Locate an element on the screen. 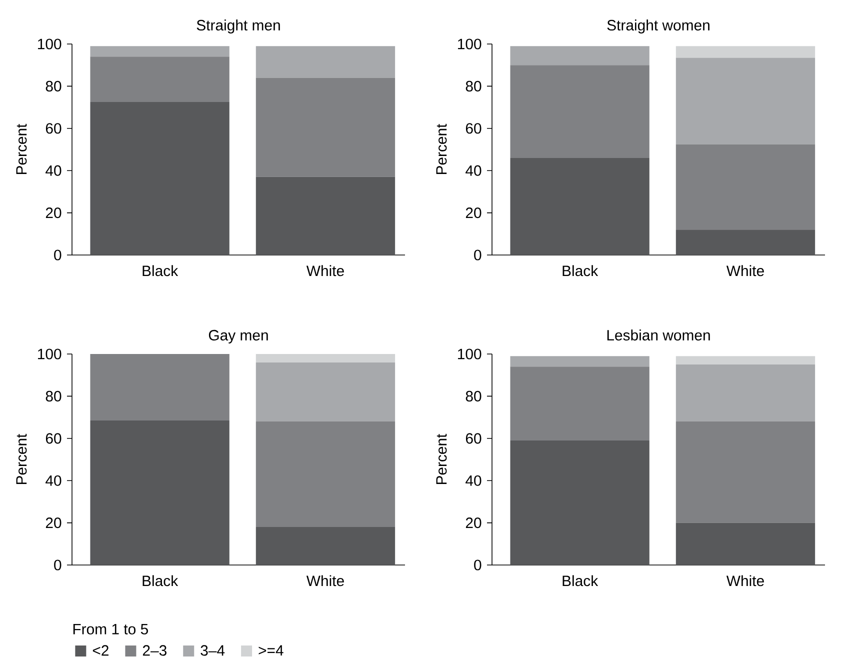  chart-title: Gay men is located at coordinates (238, 337).